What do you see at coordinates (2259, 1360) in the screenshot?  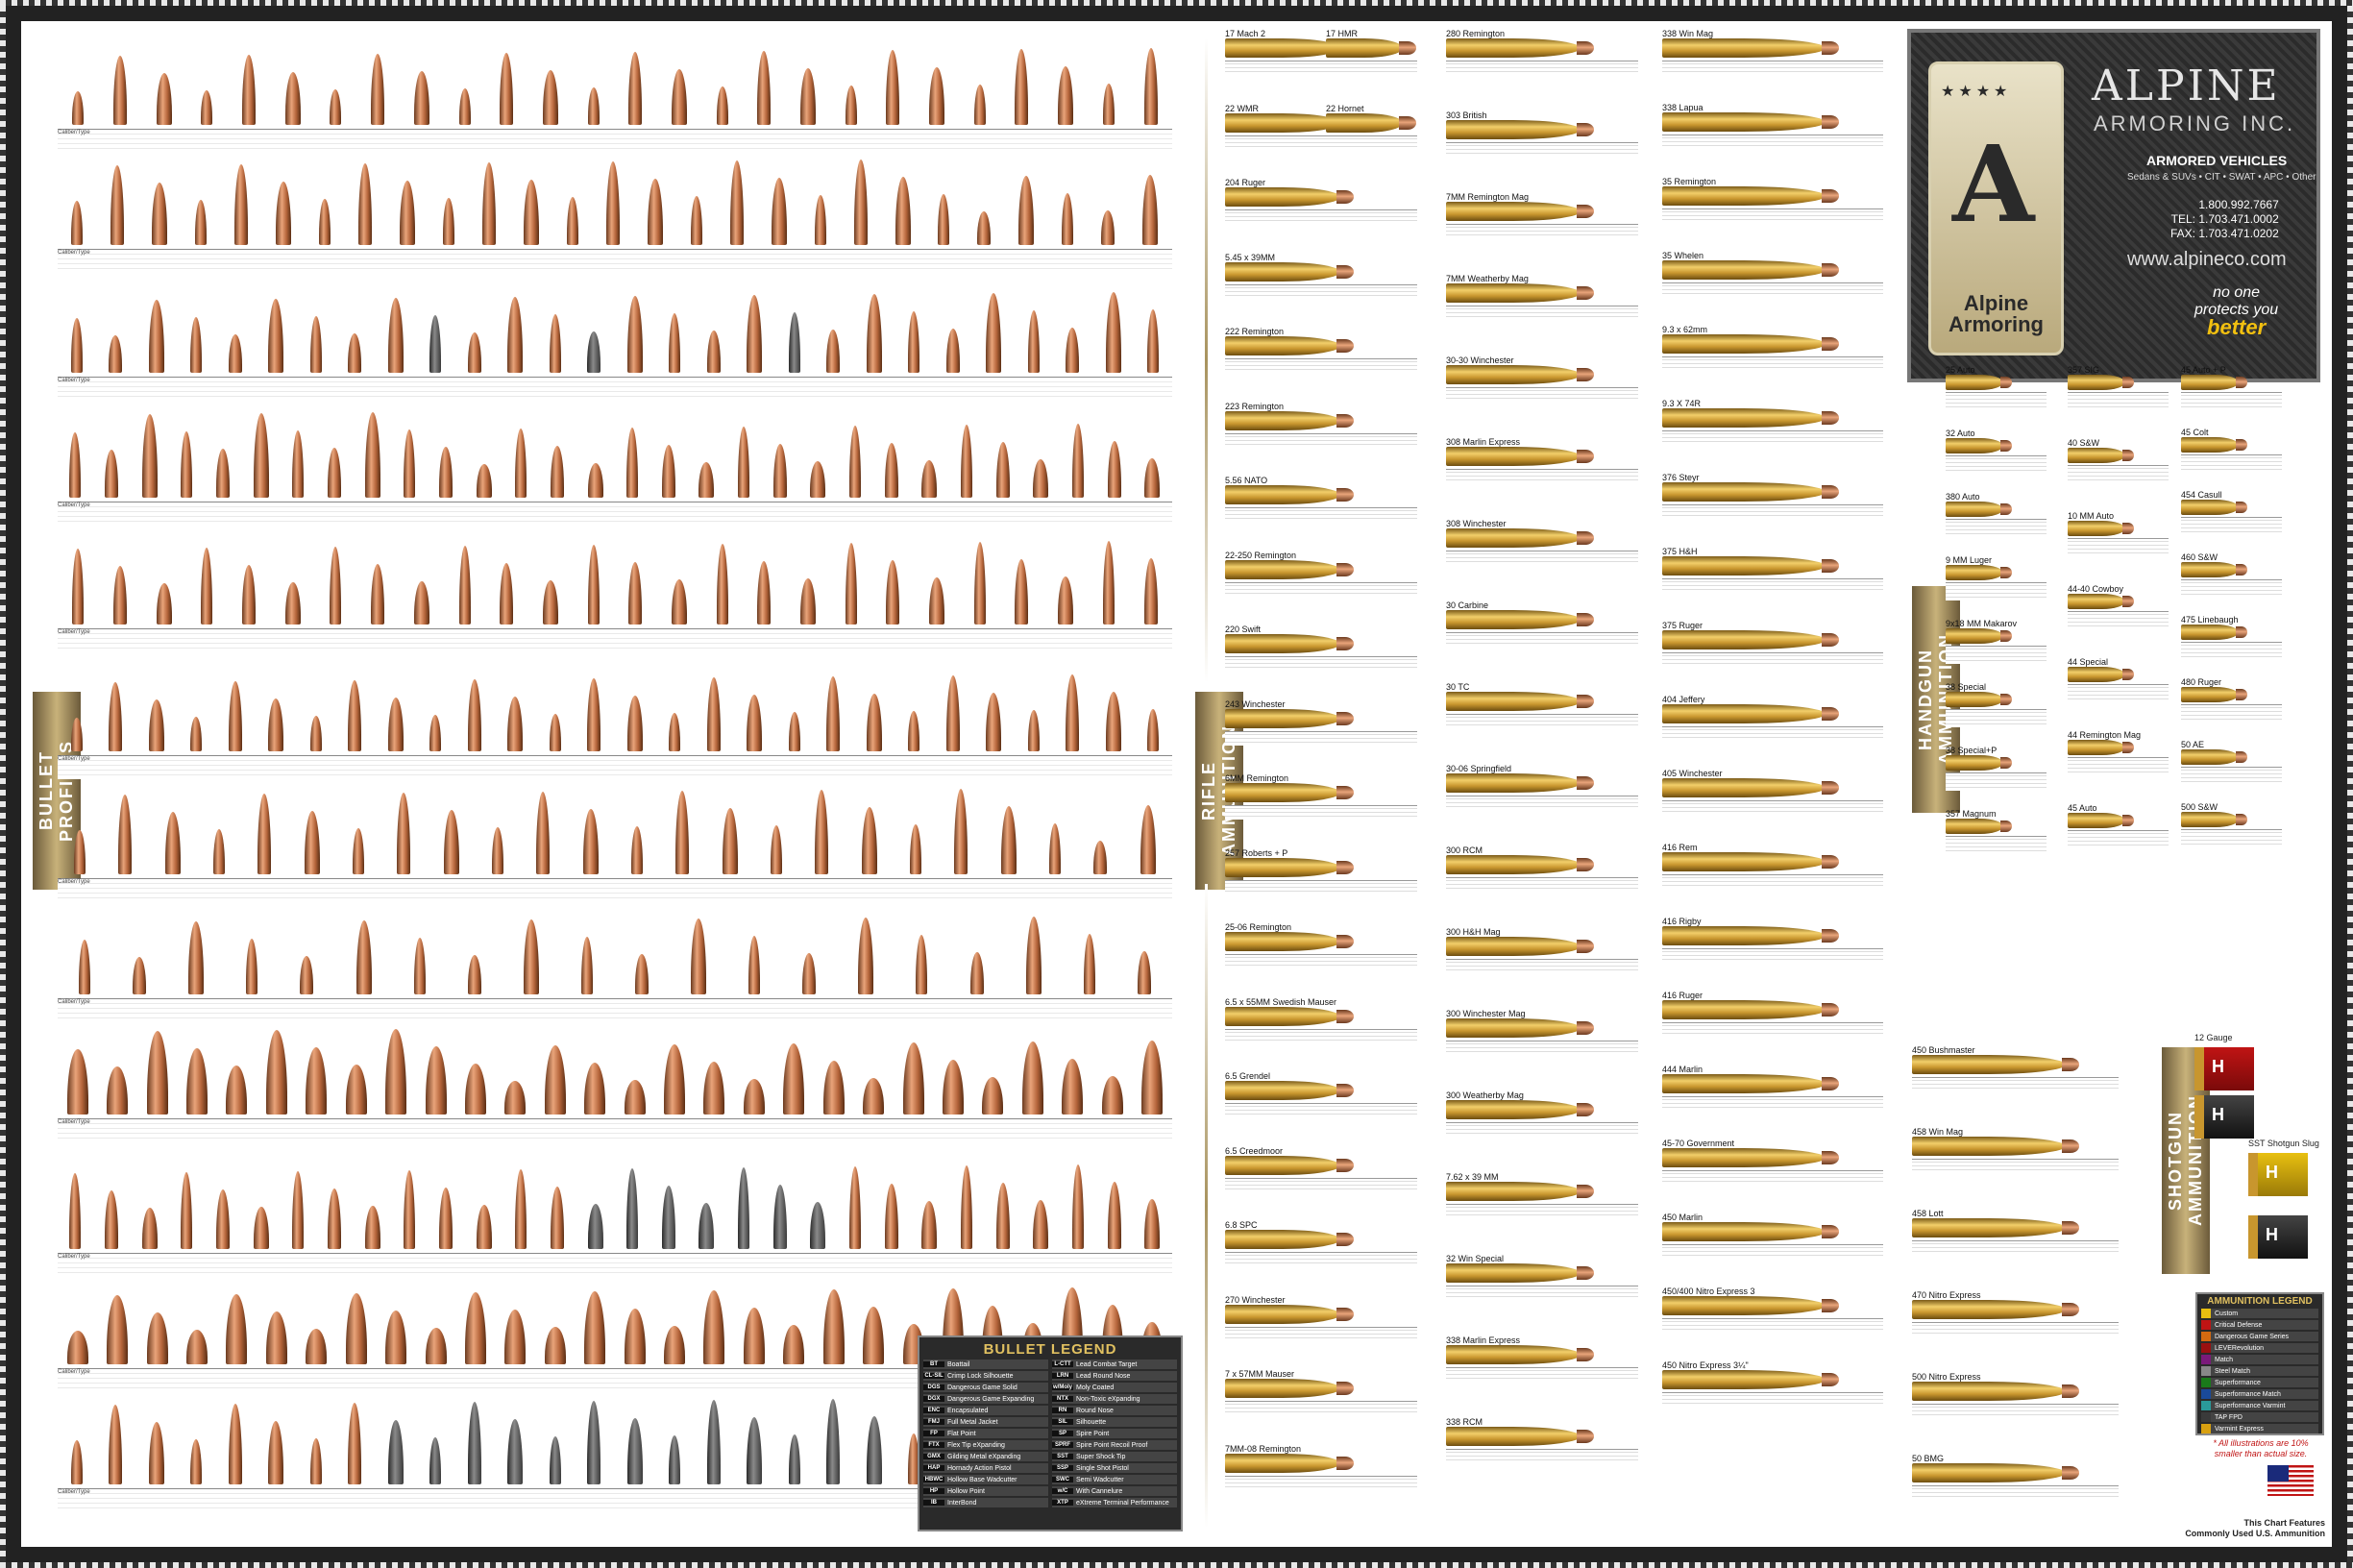 I see `ammo-legend-item: Match` at bounding box center [2259, 1360].